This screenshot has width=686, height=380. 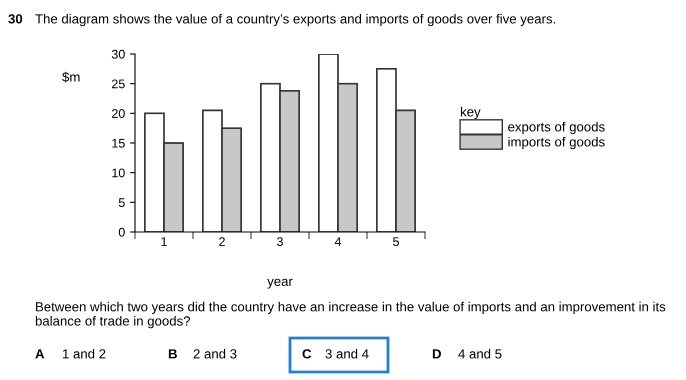 I want to click on y-tick-label: 10, so click(x=118, y=173).